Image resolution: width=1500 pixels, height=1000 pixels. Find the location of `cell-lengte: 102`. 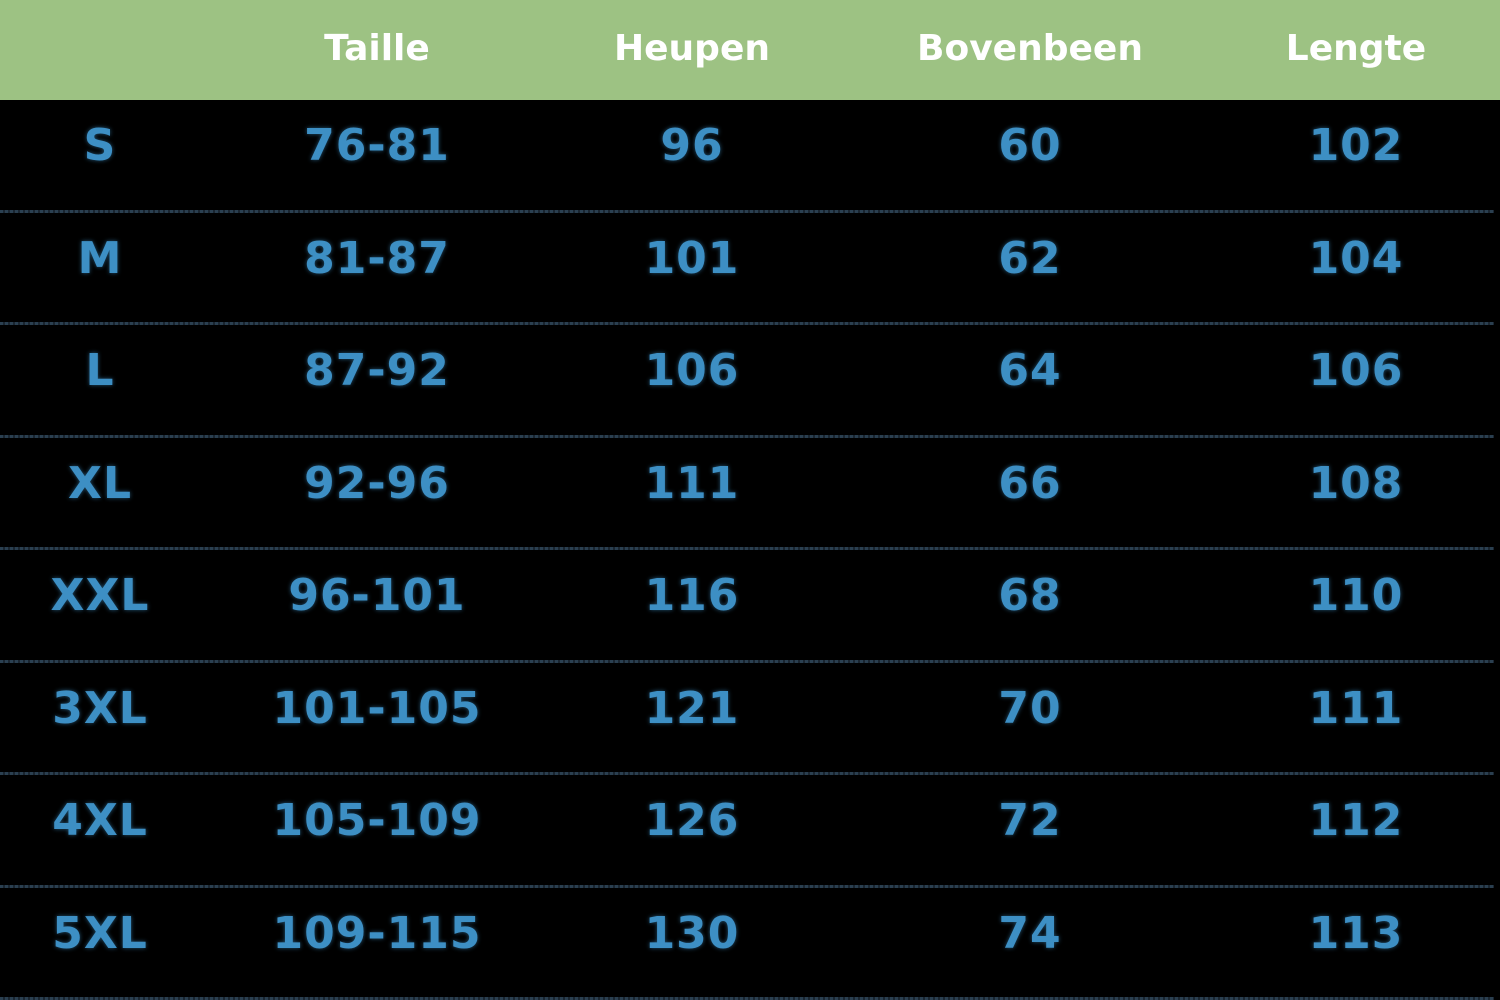

cell-lengte: 102 is located at coordinates (1356, 145).